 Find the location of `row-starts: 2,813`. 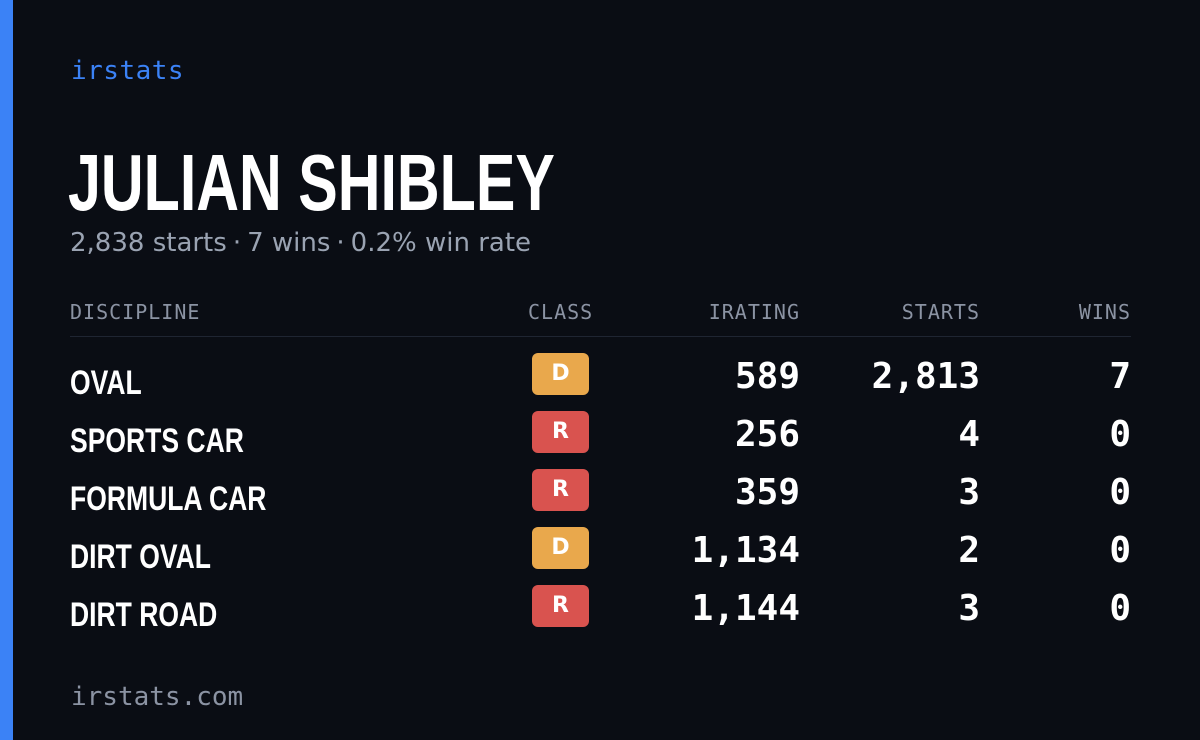

row-starts: 2,813 is located at coordinates (925, 376).